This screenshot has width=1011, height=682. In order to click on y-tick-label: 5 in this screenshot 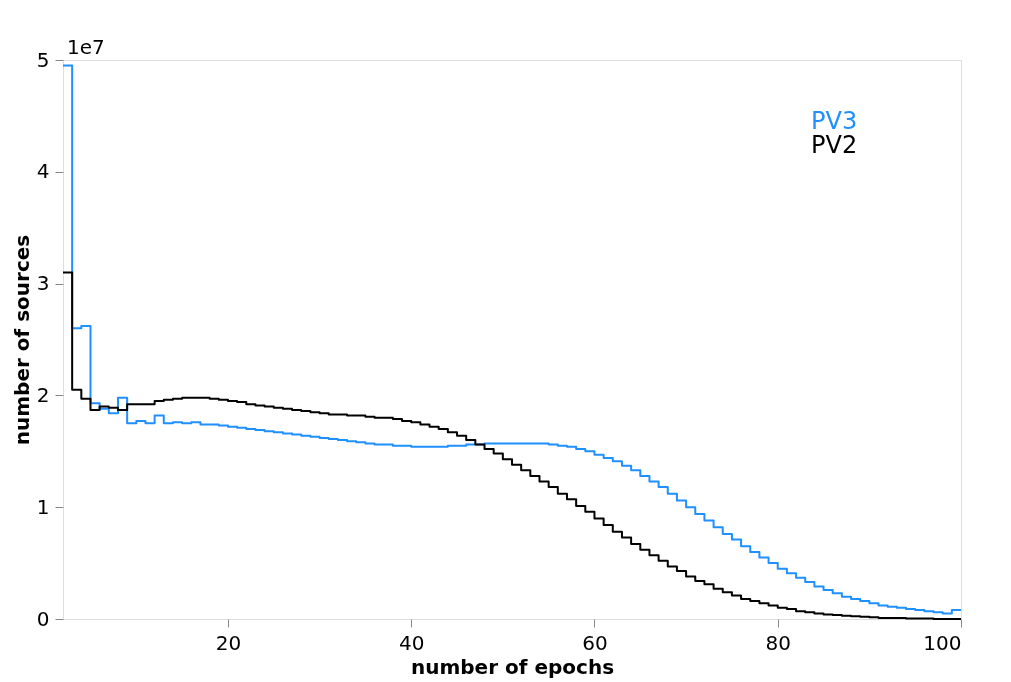, I will do `click(43, 59)`.